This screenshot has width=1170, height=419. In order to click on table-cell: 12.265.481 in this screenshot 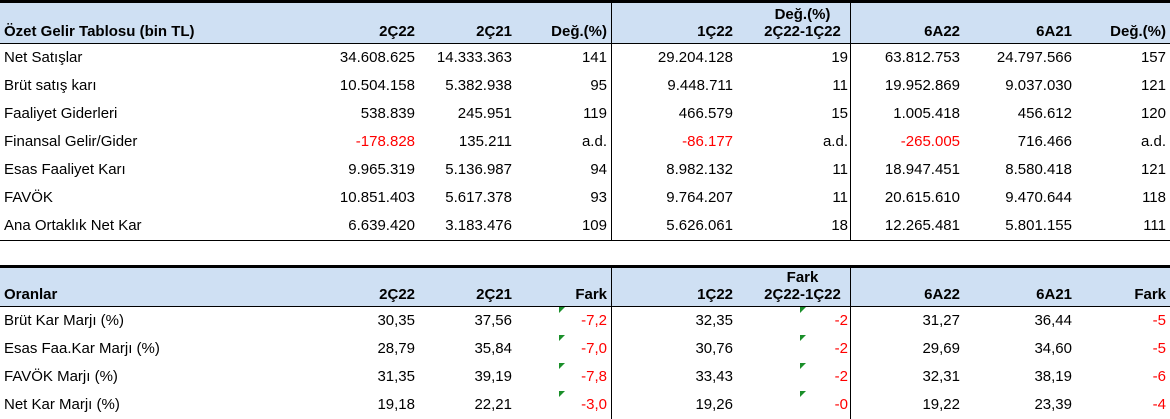, I will do `click(922, 225)`.